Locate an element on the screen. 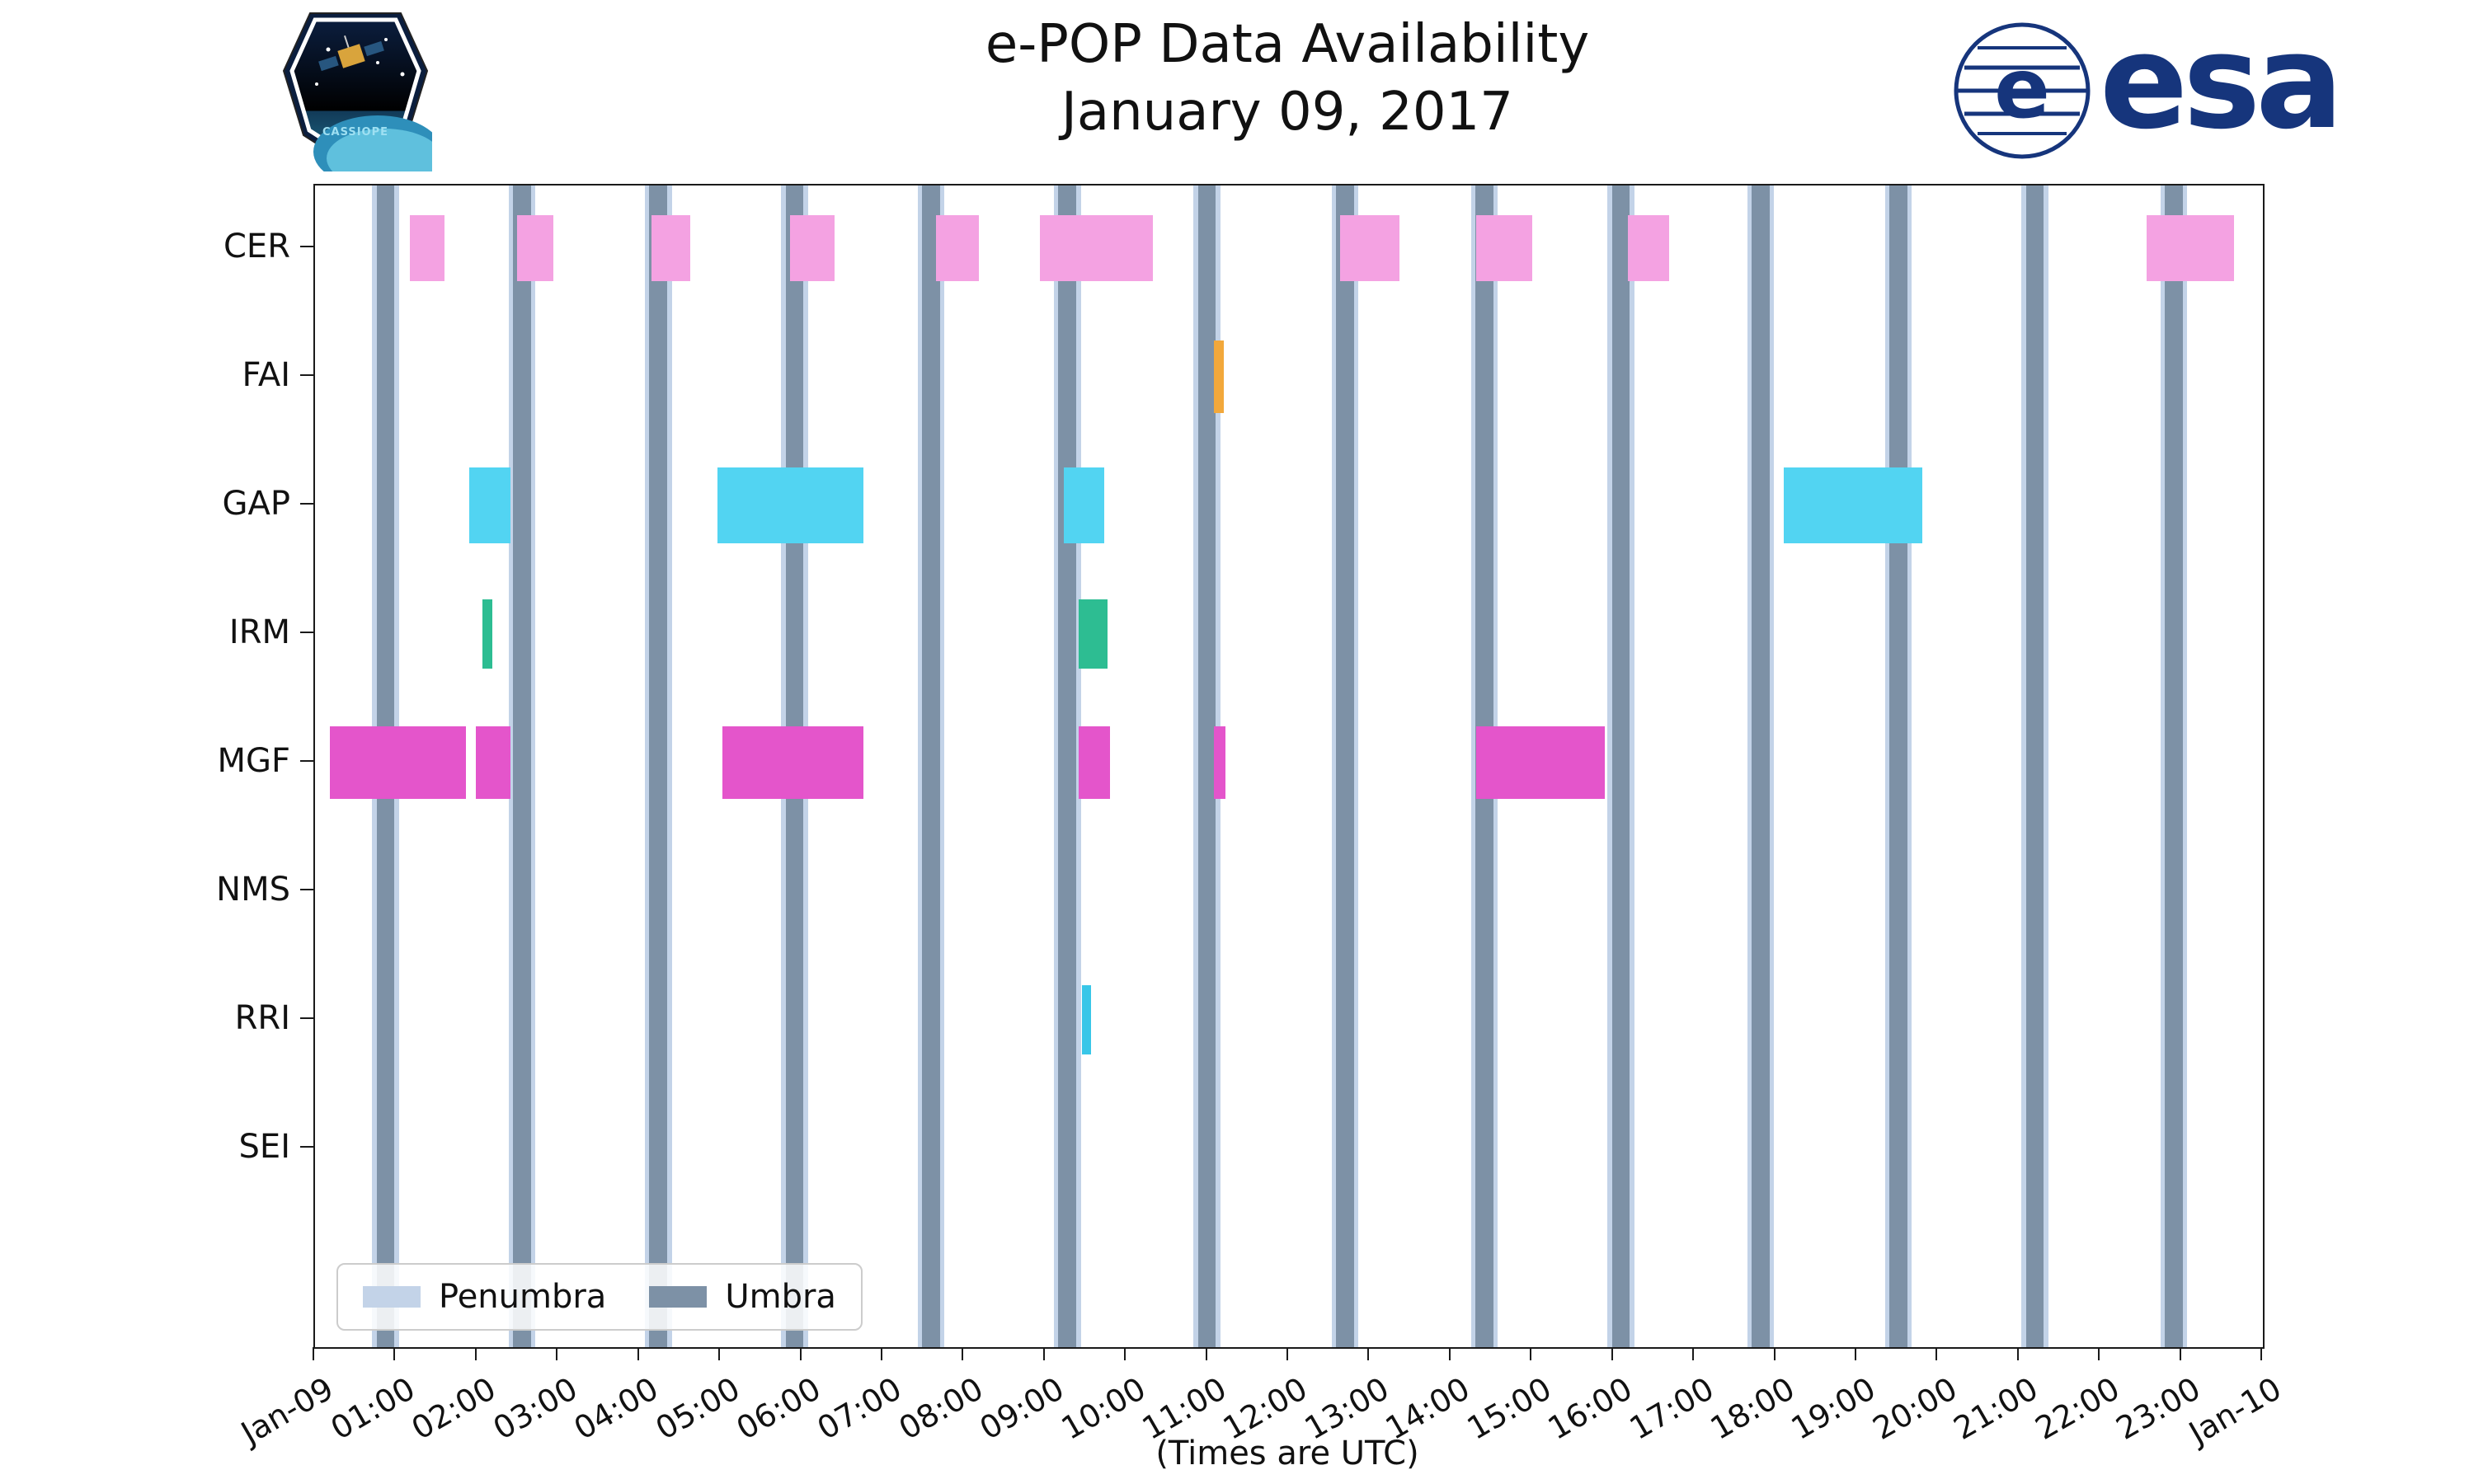 Image resolution: width=2474 pixels, height=1484 pixels. availability-bar-fai is located at coordinates (1219, 376).